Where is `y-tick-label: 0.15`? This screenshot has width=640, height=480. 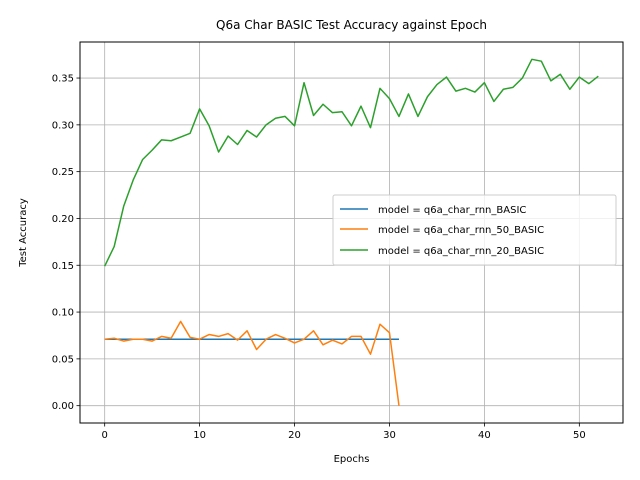
y-tick-label: 0.15 is located at coordinates (63, 266).